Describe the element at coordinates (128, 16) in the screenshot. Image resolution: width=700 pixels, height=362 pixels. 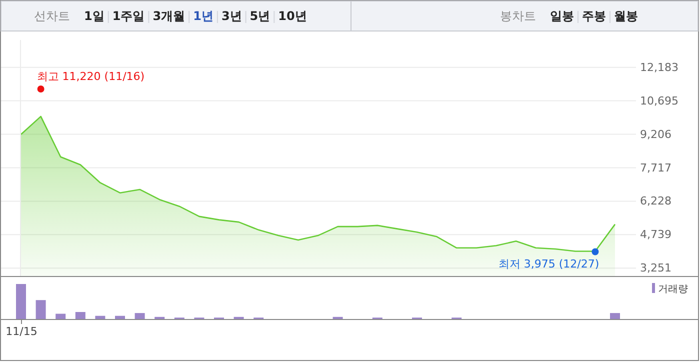
I see `text: 1주일` at that location.